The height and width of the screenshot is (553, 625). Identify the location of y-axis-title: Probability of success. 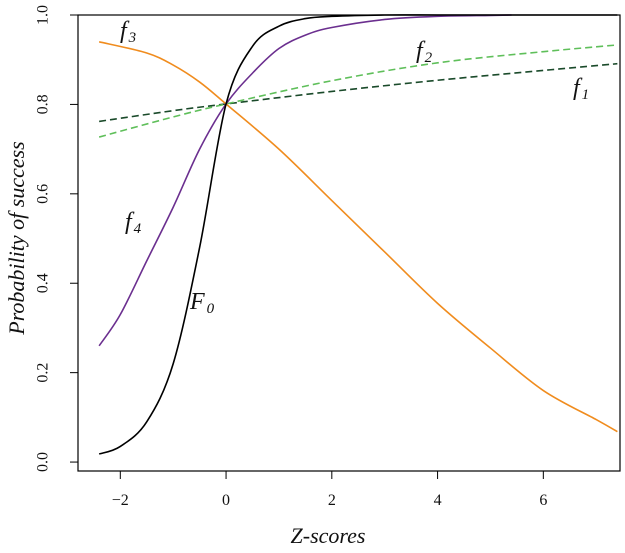
(16, 238).